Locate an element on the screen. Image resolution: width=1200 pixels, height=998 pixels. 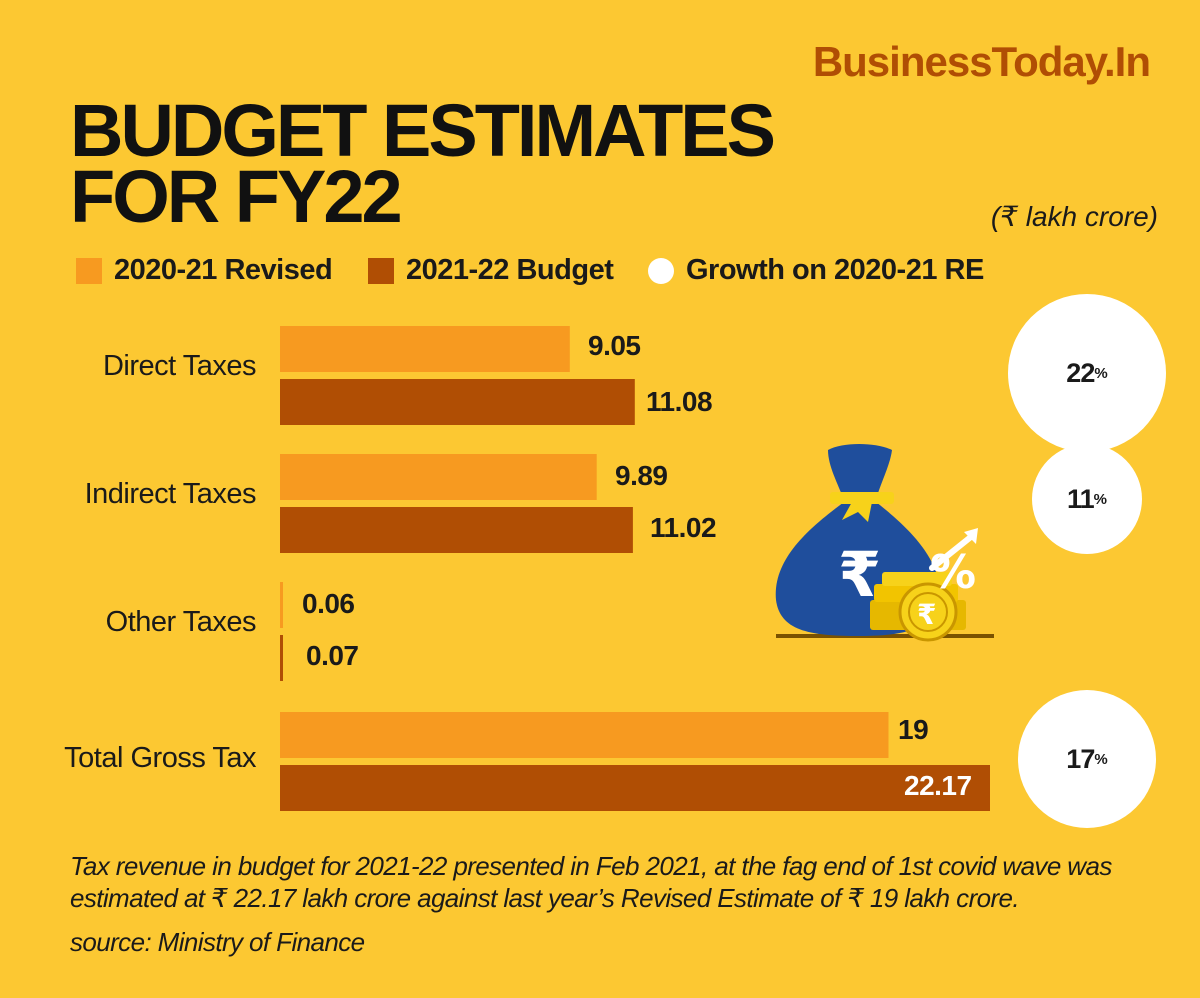
category-label-indirect-taxes: Indirect Taxes is located at coordinates (170, 494).